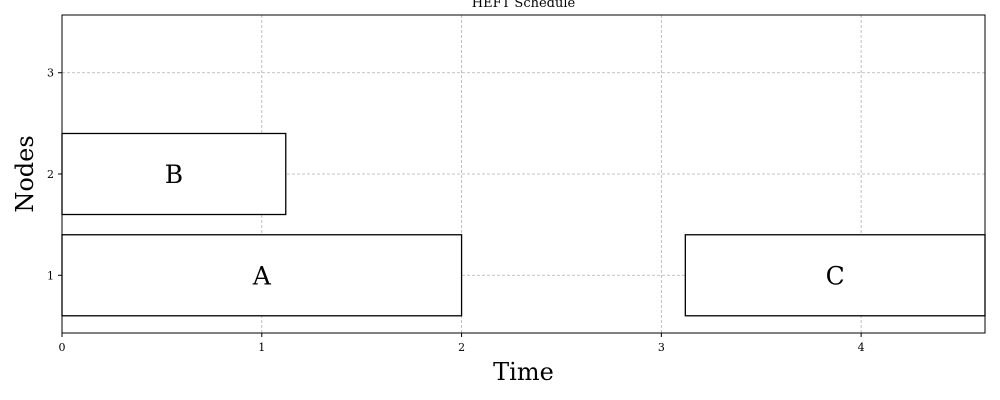 Image resolution: width=1000 pixels, height=400 pixels. What do you see at coordinates (461, 347) in the screenshot?
I see `x-tick-label: 2` at bounding box center [461, 347].